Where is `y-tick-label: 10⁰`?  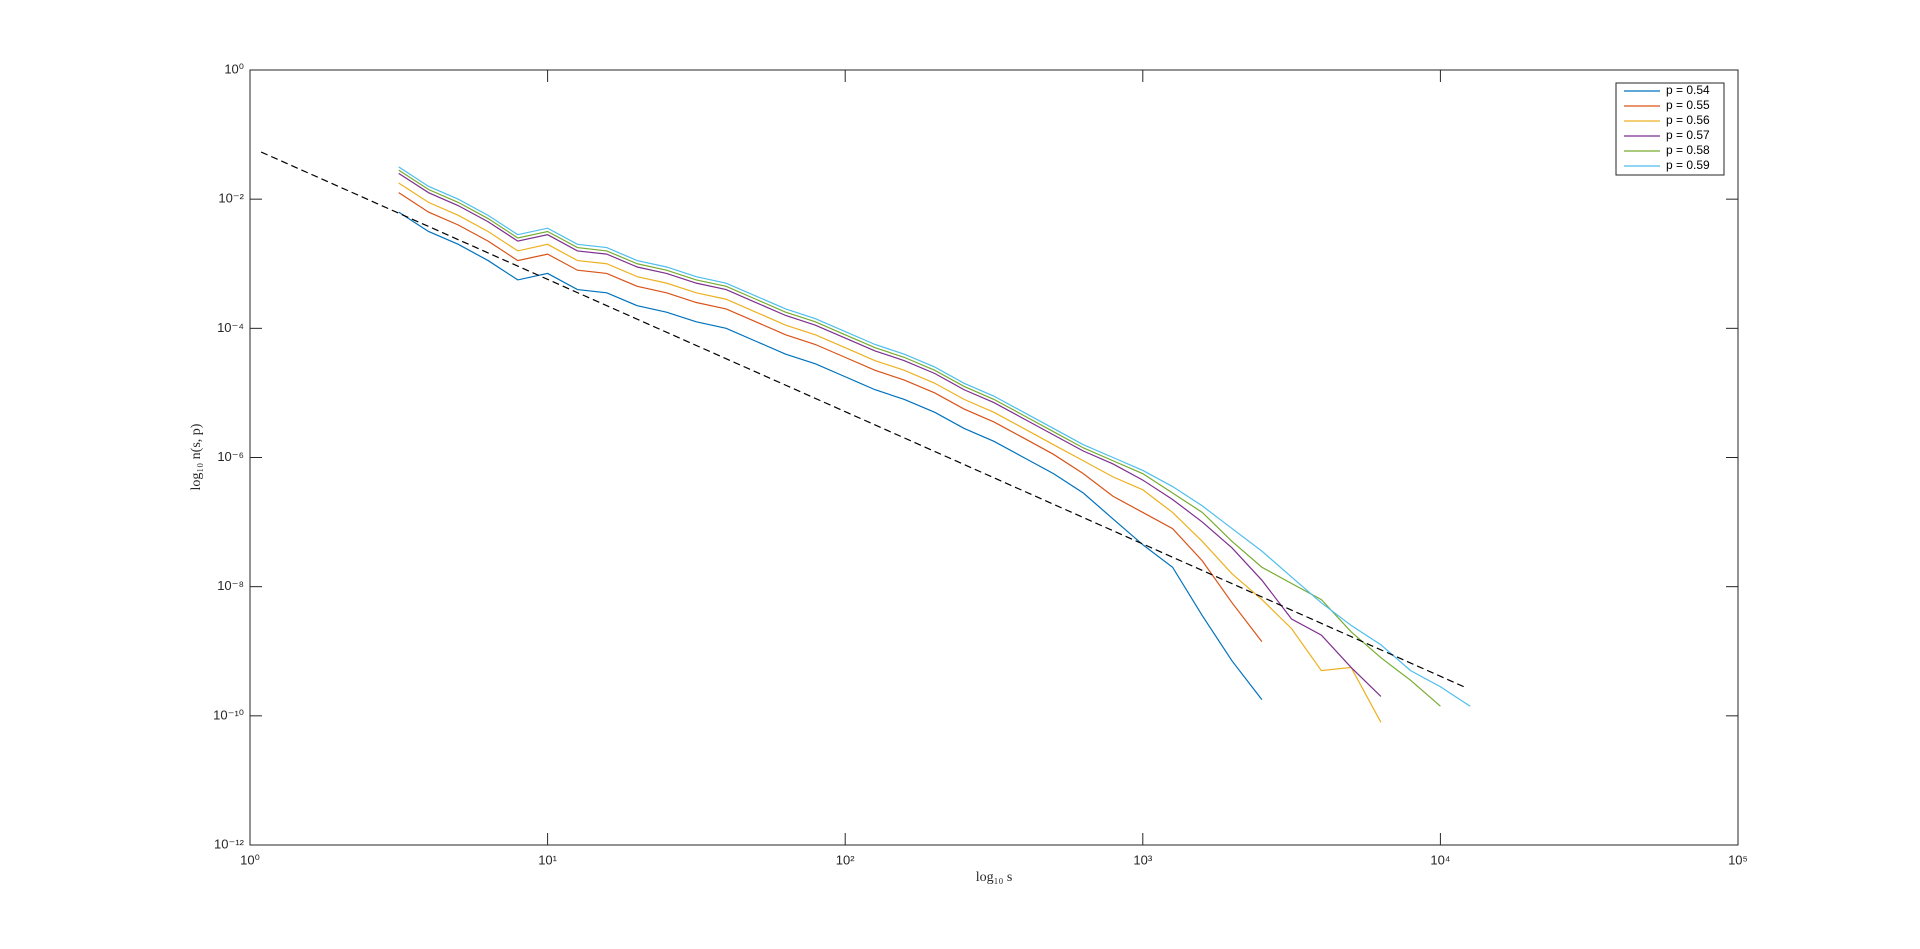
y-tick-label: 10⁰ is located at coordinates (234, 68).